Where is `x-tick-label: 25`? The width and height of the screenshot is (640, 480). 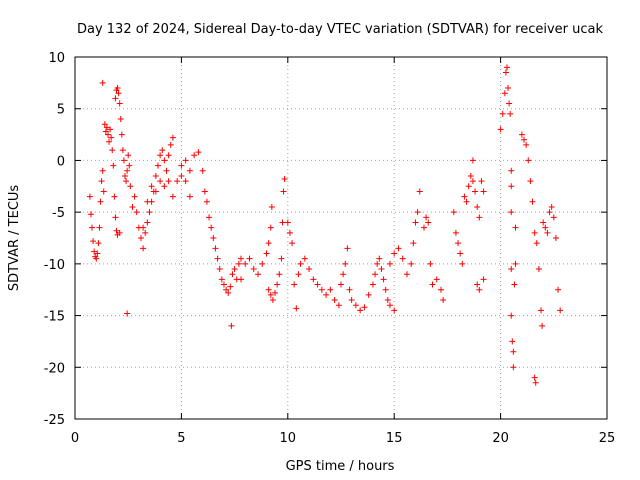 x-tick-label: 25 is located at coordinates (607, 438).